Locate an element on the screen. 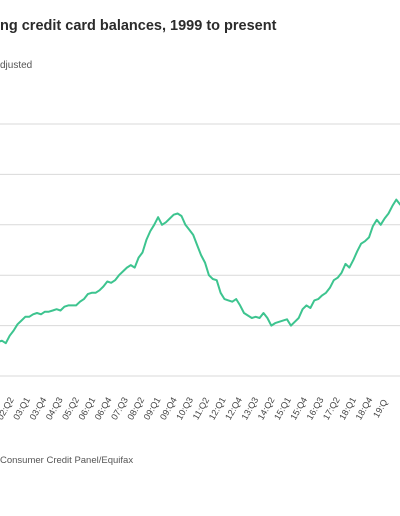  chart-title: ng credit card balances, 1999 to present is located at coordinates (138, 26).